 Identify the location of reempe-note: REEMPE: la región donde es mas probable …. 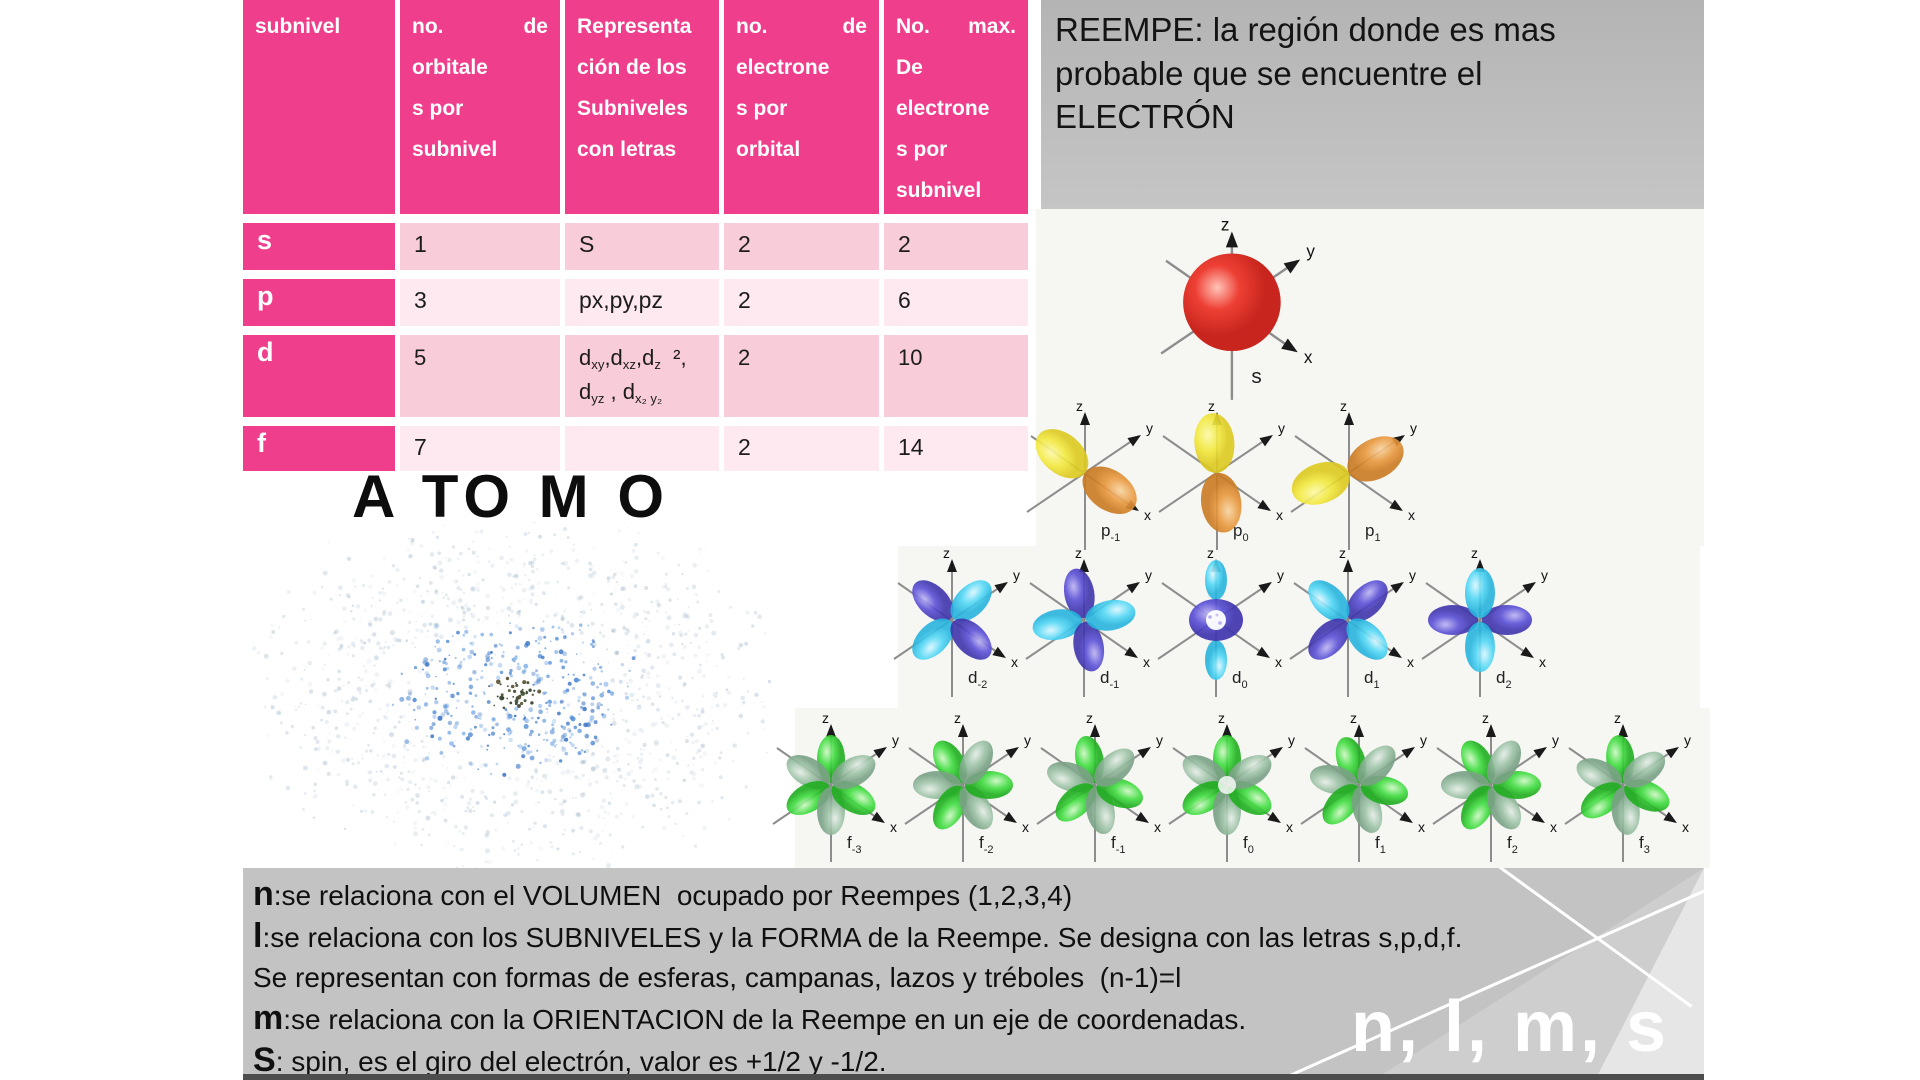
(1372, 104).